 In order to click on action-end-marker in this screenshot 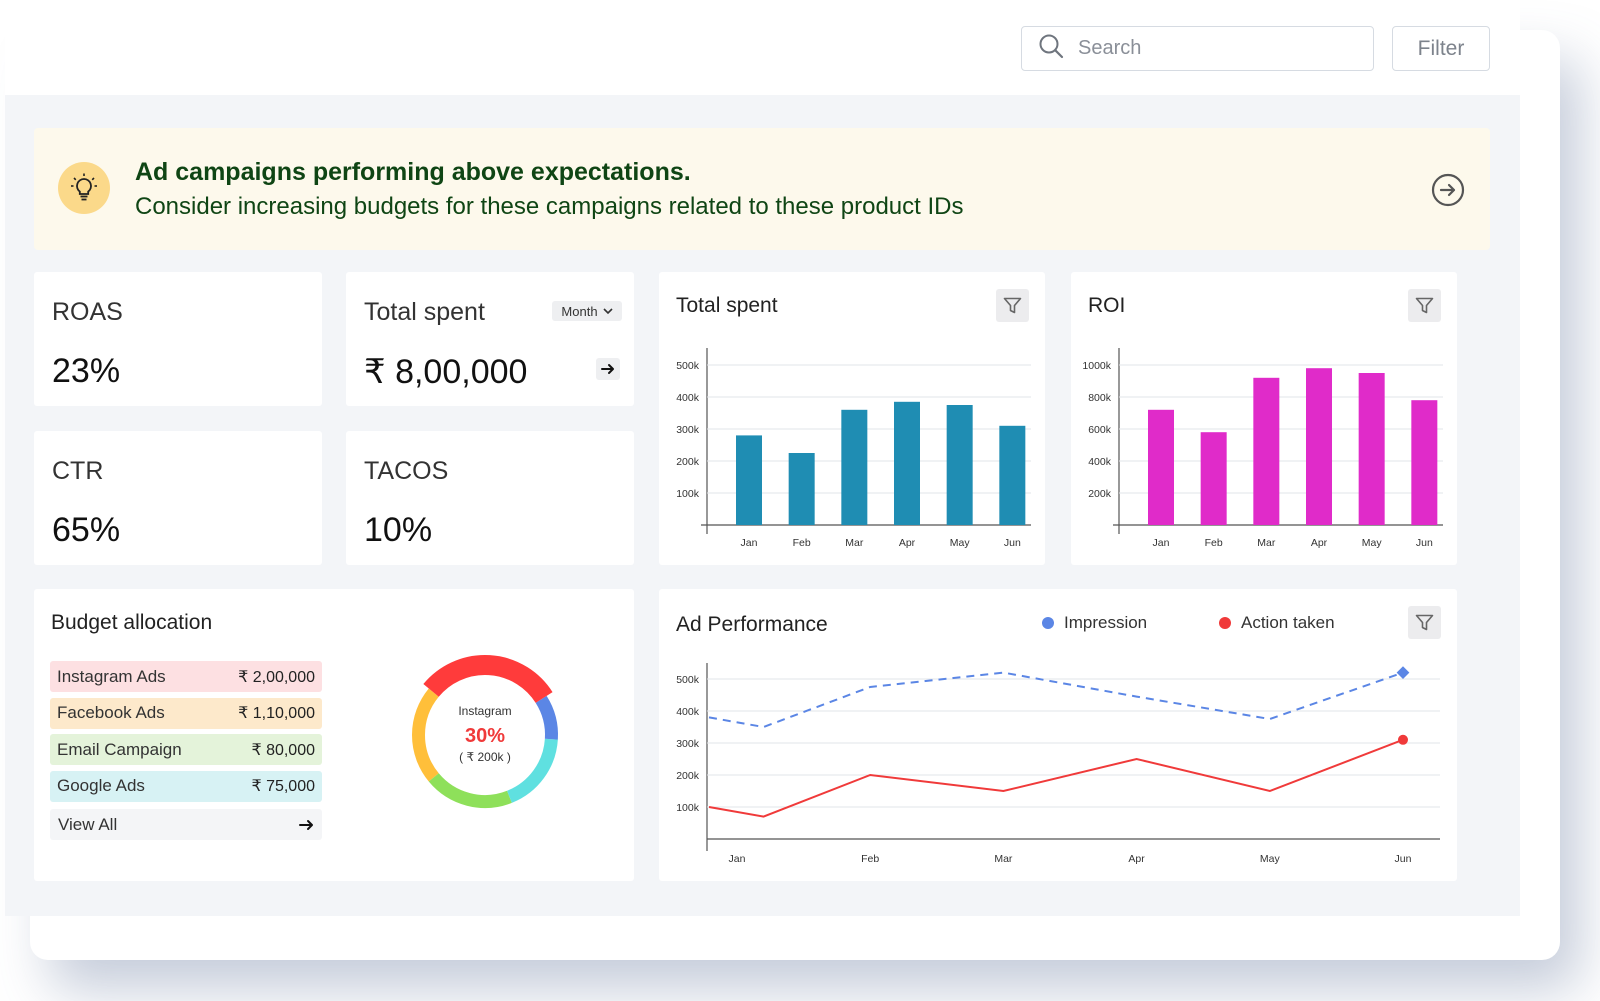, I will do `click(1403, 739)`.